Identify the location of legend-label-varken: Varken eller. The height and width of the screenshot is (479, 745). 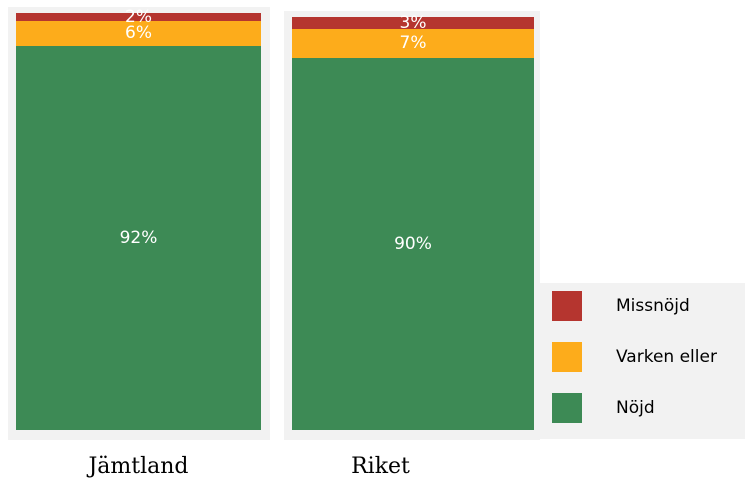
(666, 357).